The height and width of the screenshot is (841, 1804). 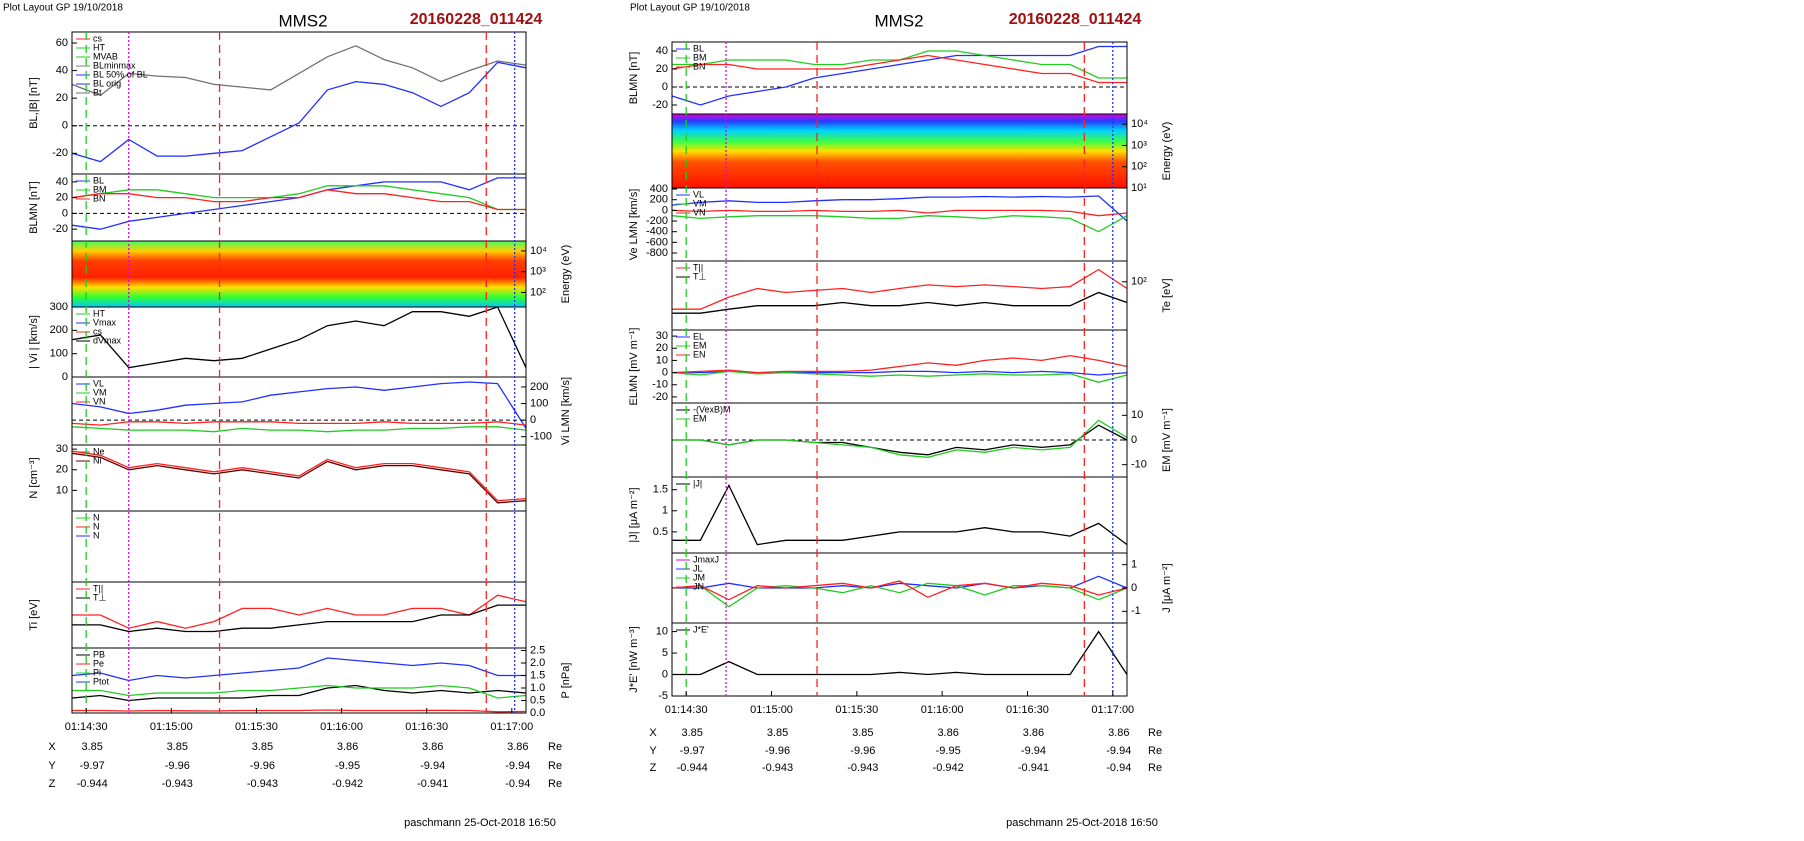 What do you see at coordinates (771, 710) in the screenshot?
I see `x-tick-label: 01:15:00` at bounding box center [771, 710].